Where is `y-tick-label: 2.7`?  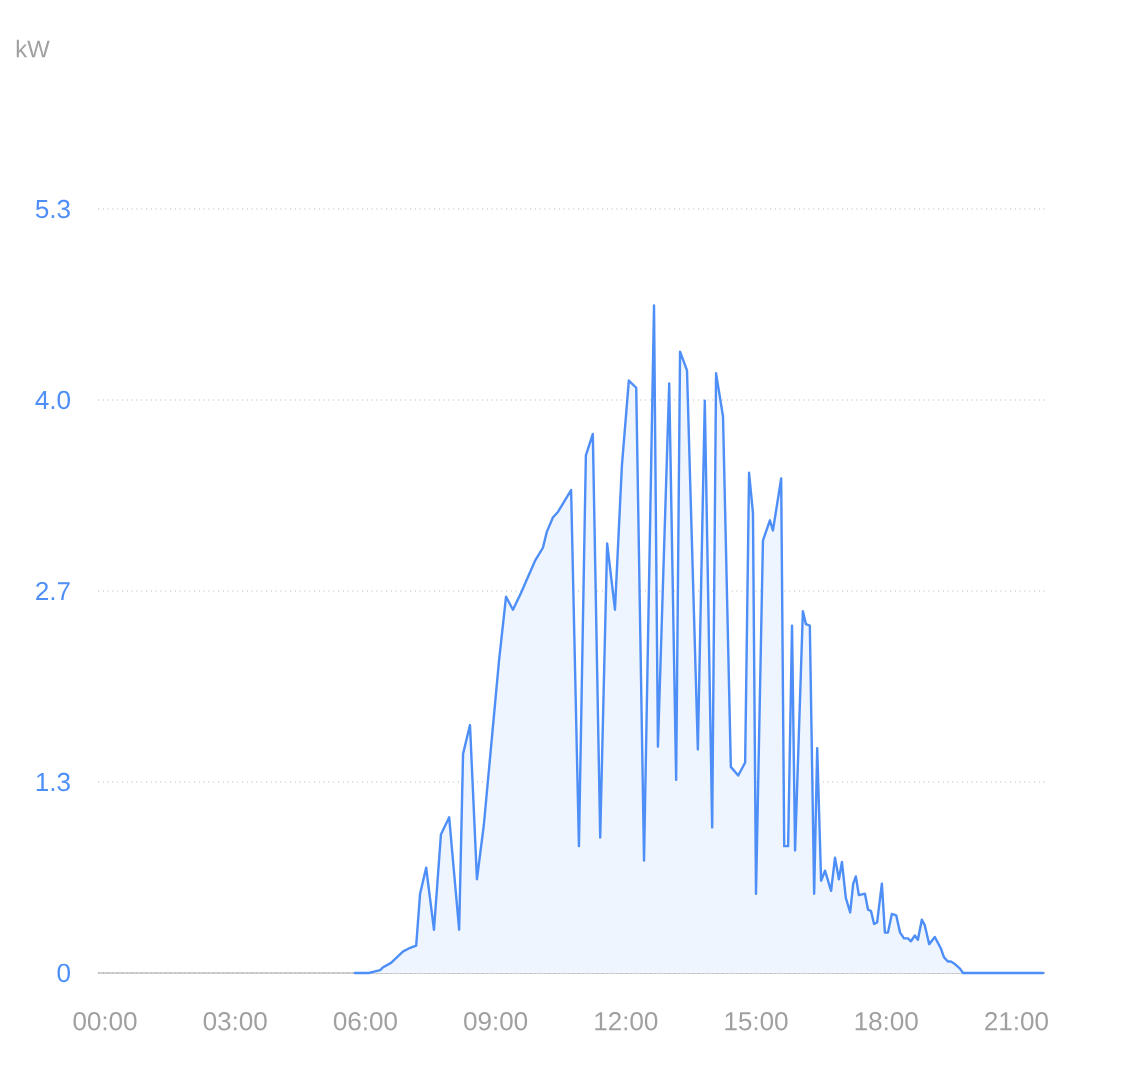
y-tick-label: 2.7 is located at coordinates (53, 591).